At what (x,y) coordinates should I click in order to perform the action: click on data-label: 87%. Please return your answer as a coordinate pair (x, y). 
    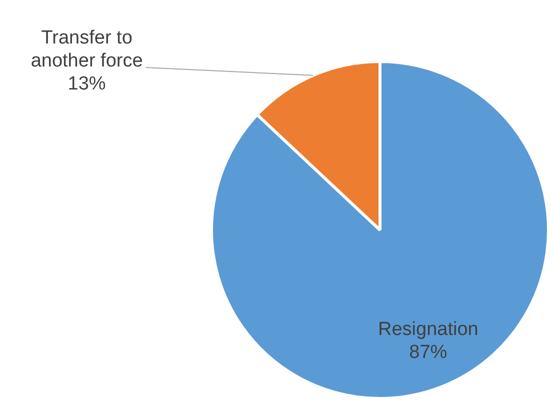
    Looking at the image, I should click on (428, 353).